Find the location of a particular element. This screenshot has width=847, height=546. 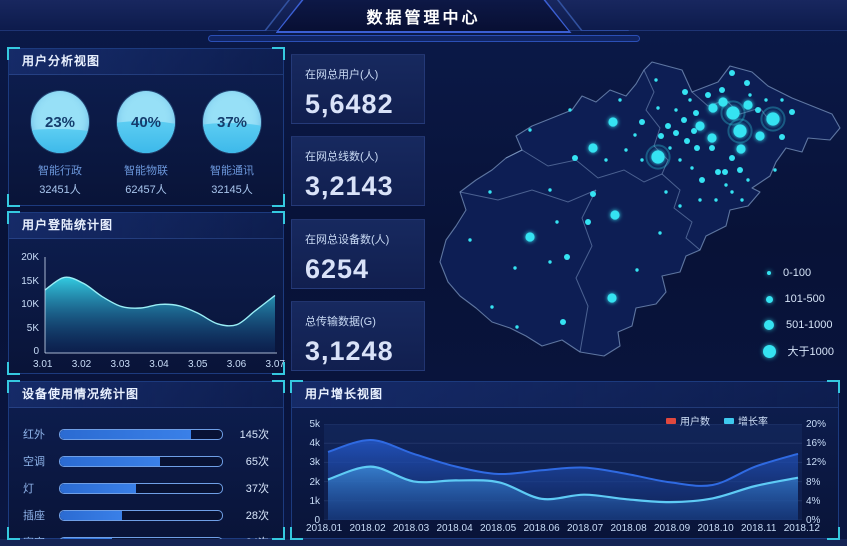

y-axis-tick-right: 16% is located at coordinates (816, 444).